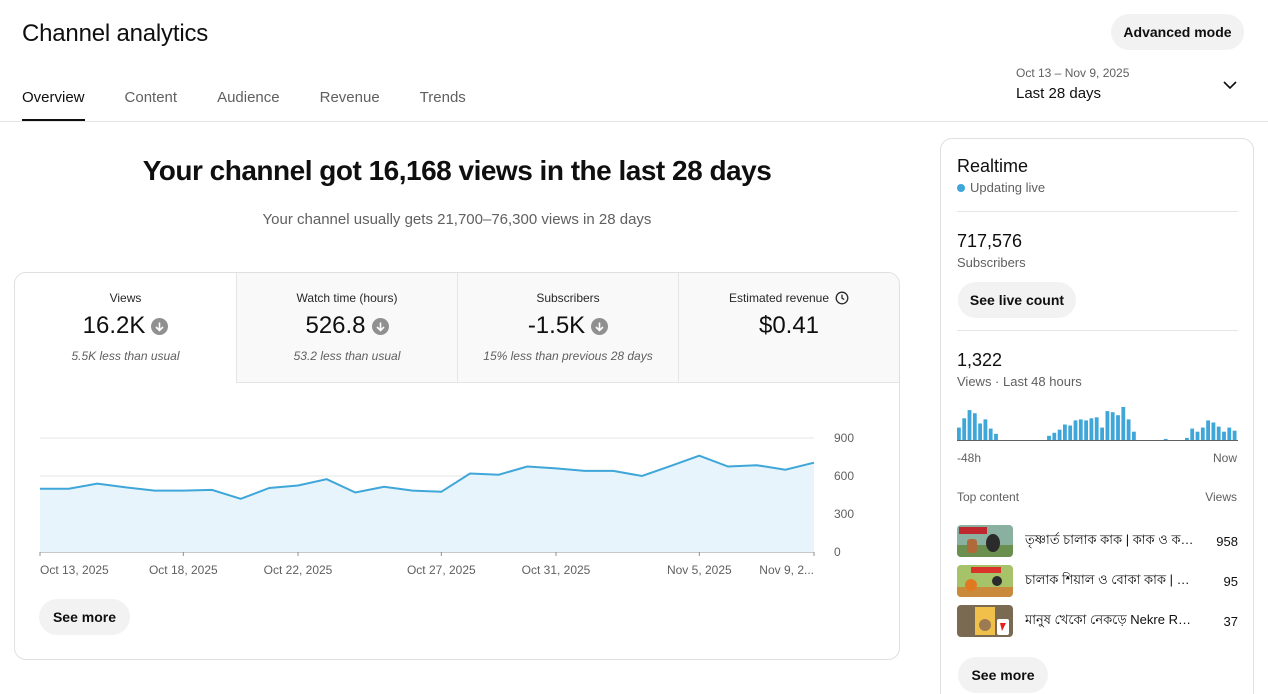 The width and height of the screenshot is (1268, 694). What do you see at coordinates (980, 360) in the screenshot?
I see `realtime-views-value: 1,322` at bounding box center [980, 360].